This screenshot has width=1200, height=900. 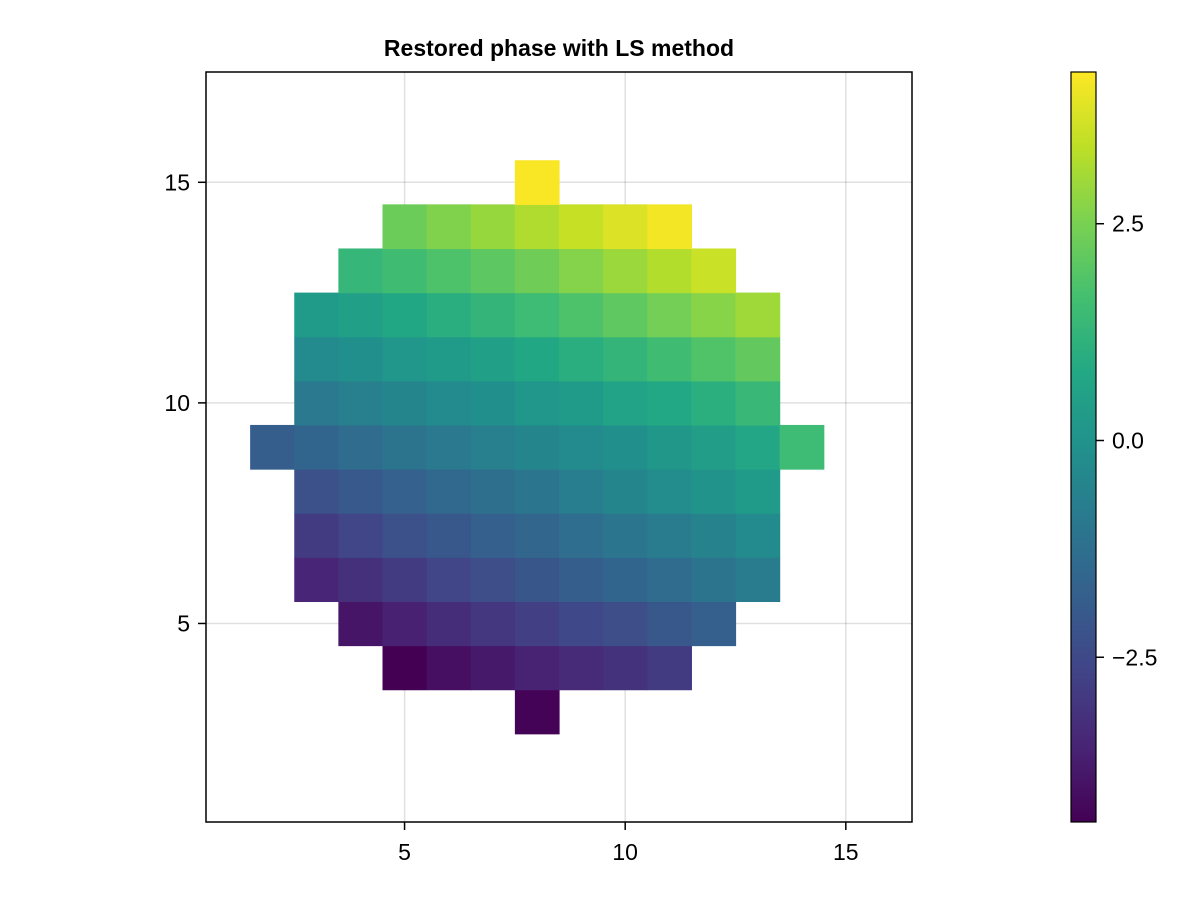 What do you see at coordinates (625, 852) in the screenshot?
I see `x-tick-label: 10` at bounding box center [625, 852].